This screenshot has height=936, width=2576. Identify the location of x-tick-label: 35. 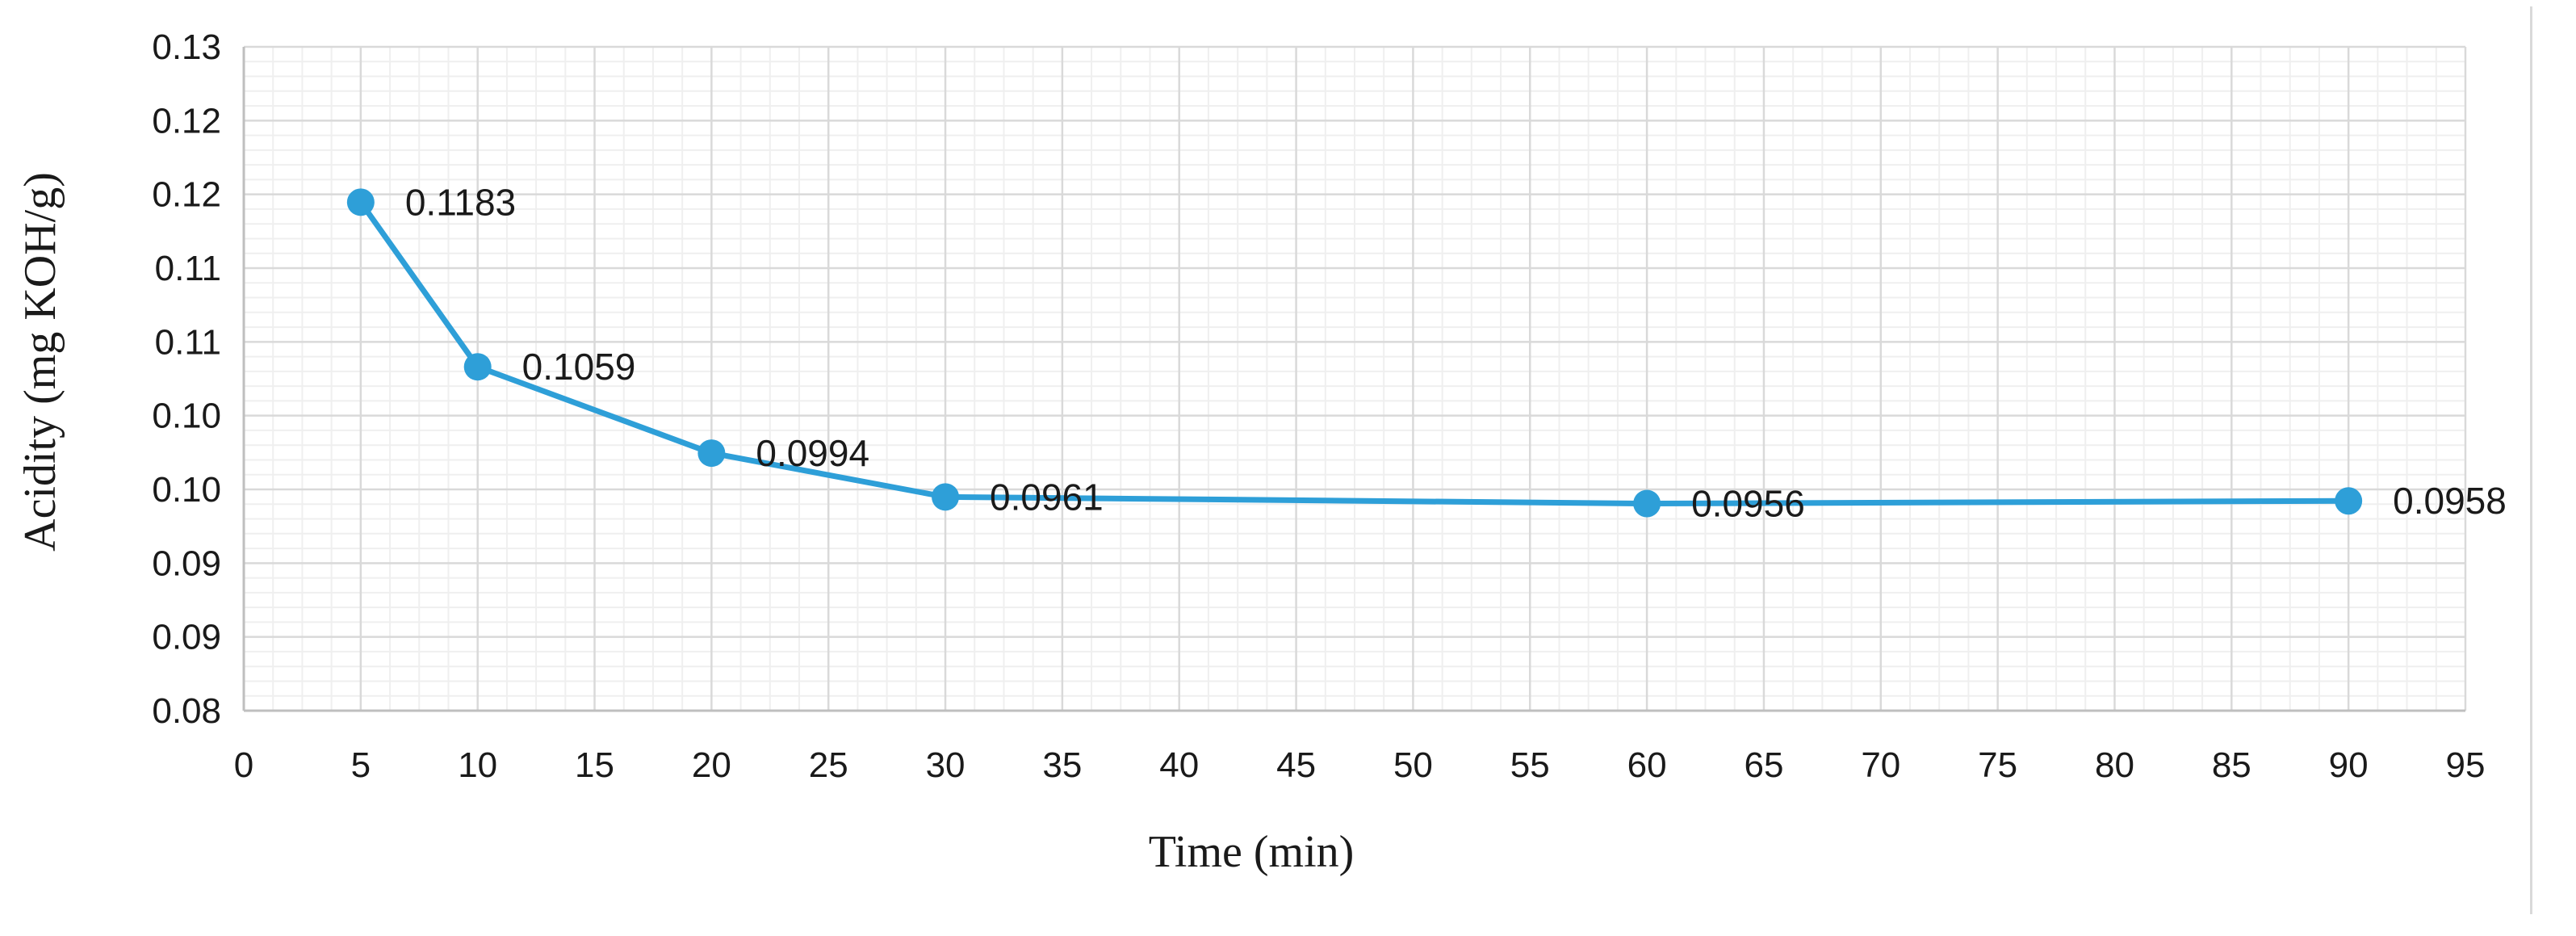
(1062, 765).